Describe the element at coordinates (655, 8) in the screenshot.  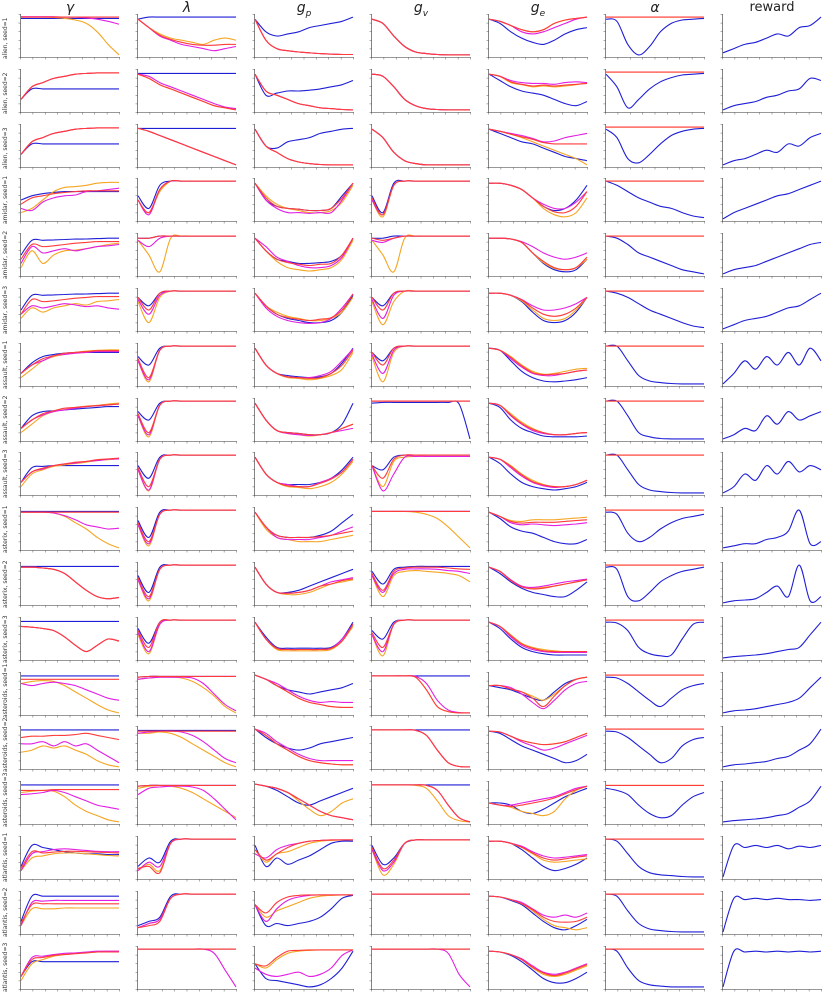
I see `column-header-label: α` at that location.